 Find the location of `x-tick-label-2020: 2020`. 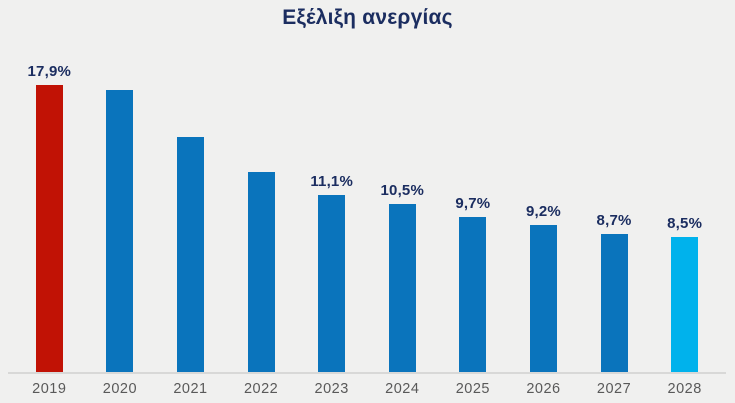

x-tick-label-2020: 2020 is located at coordinates (120, 389).